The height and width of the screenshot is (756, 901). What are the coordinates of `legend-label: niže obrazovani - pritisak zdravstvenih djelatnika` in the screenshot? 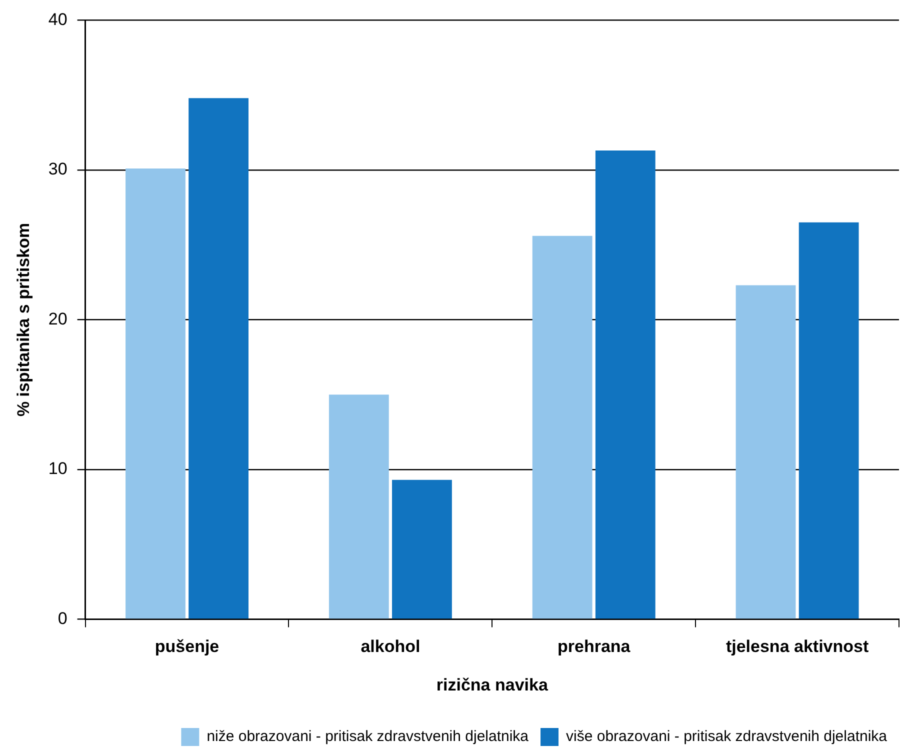 It's located at (368, 737).